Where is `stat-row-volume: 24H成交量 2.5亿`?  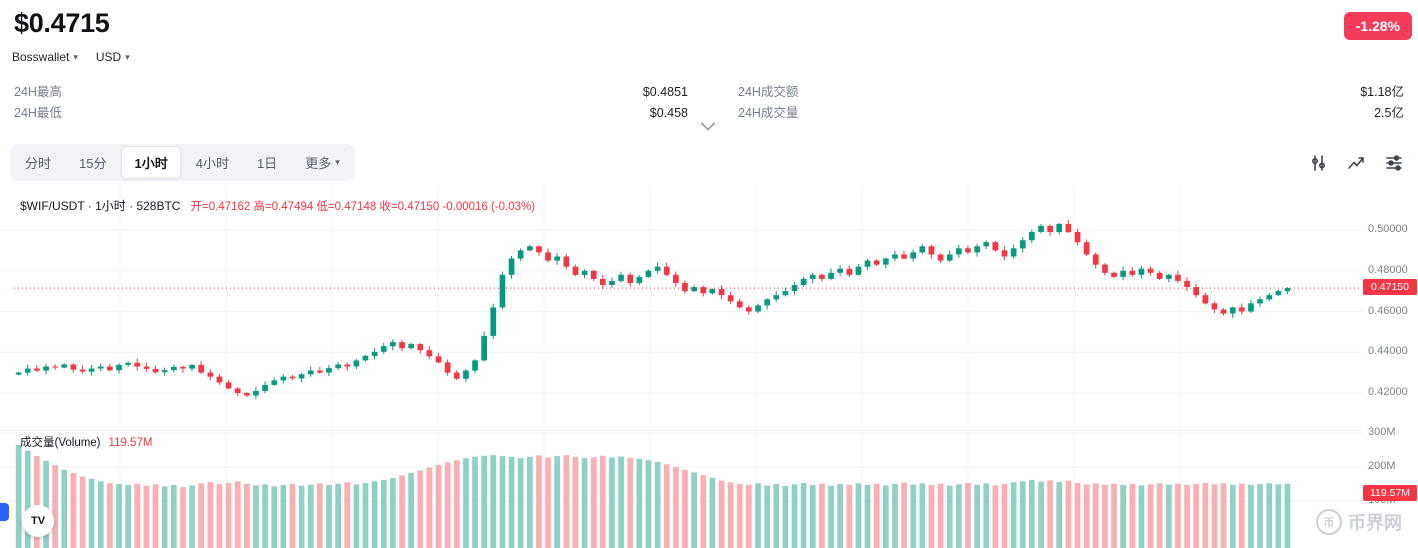 stat-row-volume: 24H成交量 2.5亿 is located at coordinates (1071, 113).